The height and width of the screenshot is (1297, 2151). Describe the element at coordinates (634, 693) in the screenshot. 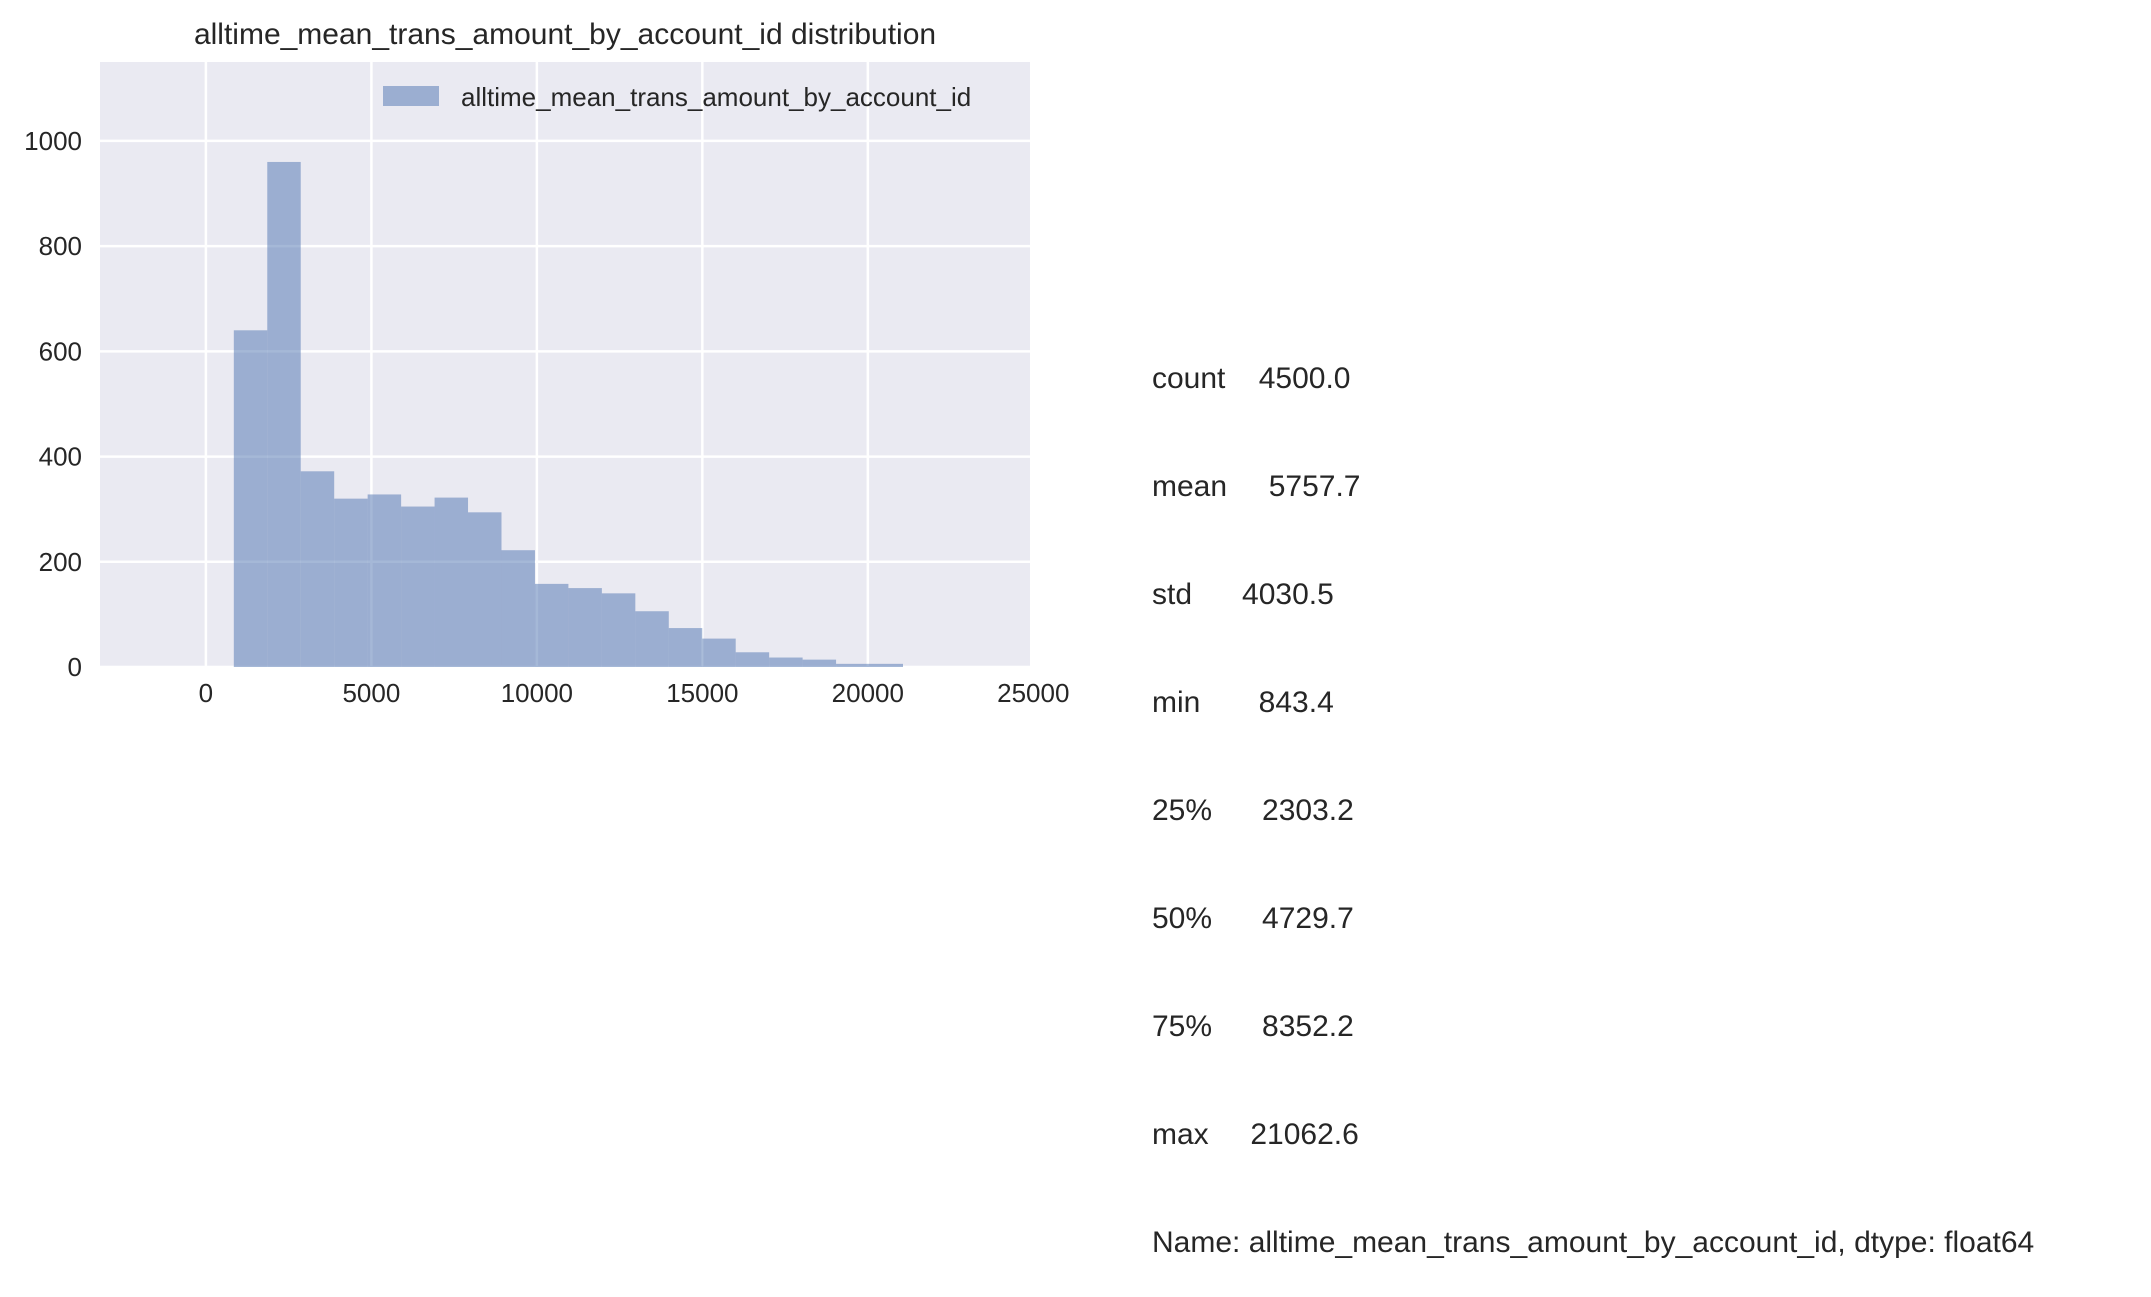

I see `x-axis-ticks: 0 5000 10000 15000 20000 25000` at that location.